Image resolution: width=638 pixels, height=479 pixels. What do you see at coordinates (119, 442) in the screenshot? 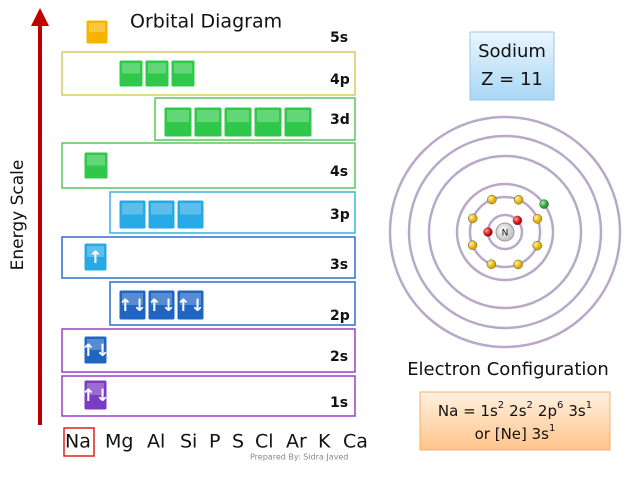
I see `element-symbol: Mg` at bounding box center [119, 442].